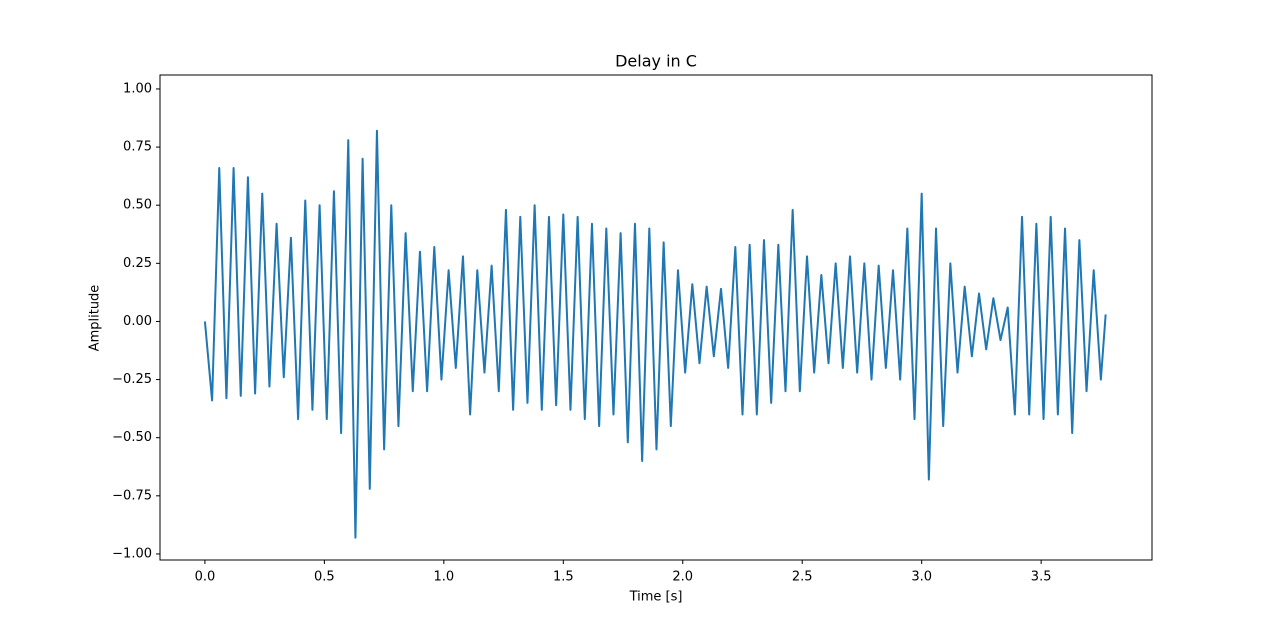  What do you see at coordinates (1041, 577) in the screenshot?
I see `x-tick-label: 3.5` at bounding box center [1041, 577].